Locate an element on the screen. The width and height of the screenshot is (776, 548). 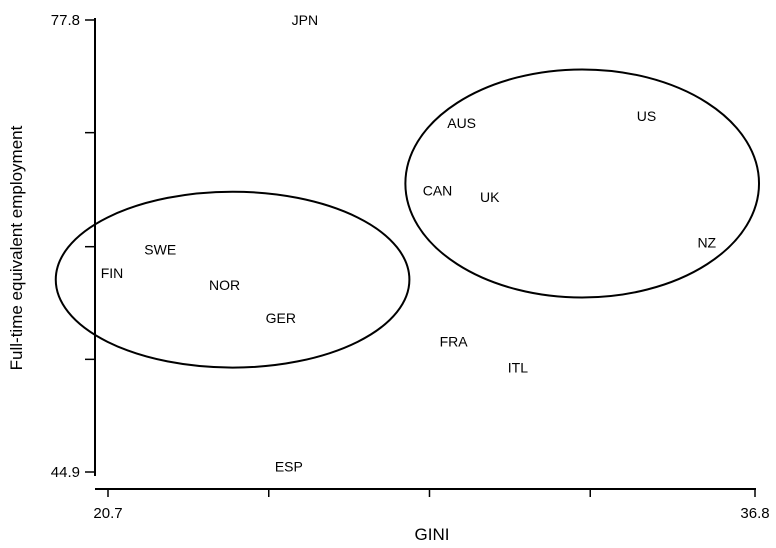
point-label-itl: ITL is located at coordinates (518, 368).